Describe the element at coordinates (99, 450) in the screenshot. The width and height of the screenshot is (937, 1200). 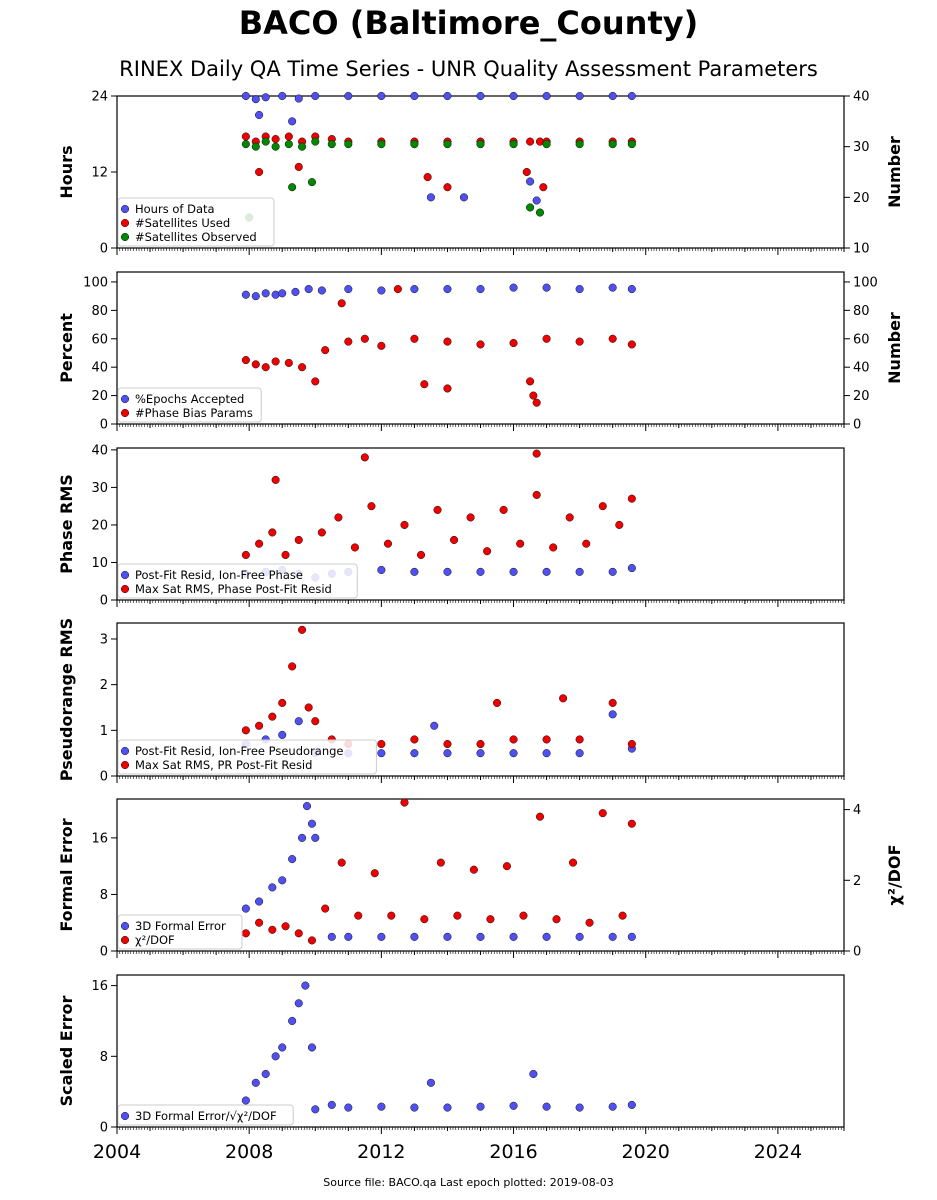
I see `phase-rms-y-tick-label: 40` at that location.